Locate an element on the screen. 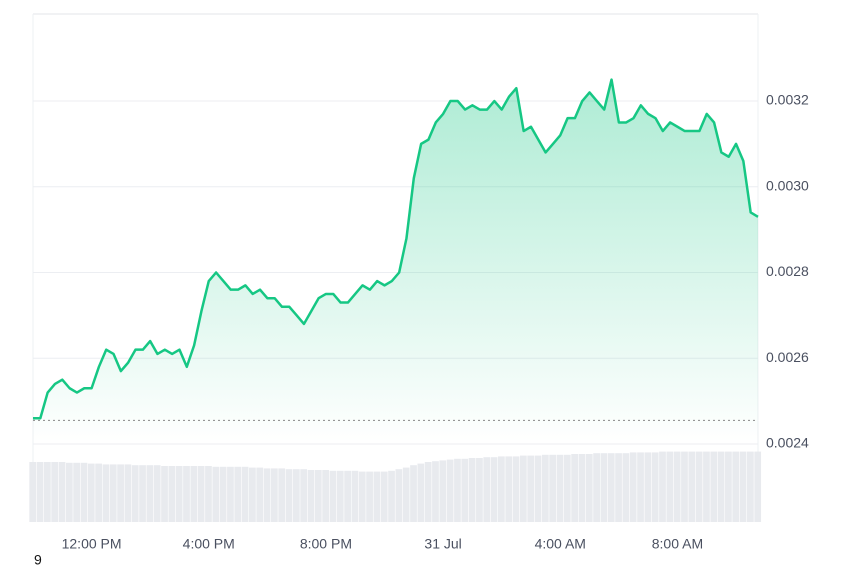 The image size is (850, 572). x-tick-label: 8:00 AM is located at coordinates (677, 544).